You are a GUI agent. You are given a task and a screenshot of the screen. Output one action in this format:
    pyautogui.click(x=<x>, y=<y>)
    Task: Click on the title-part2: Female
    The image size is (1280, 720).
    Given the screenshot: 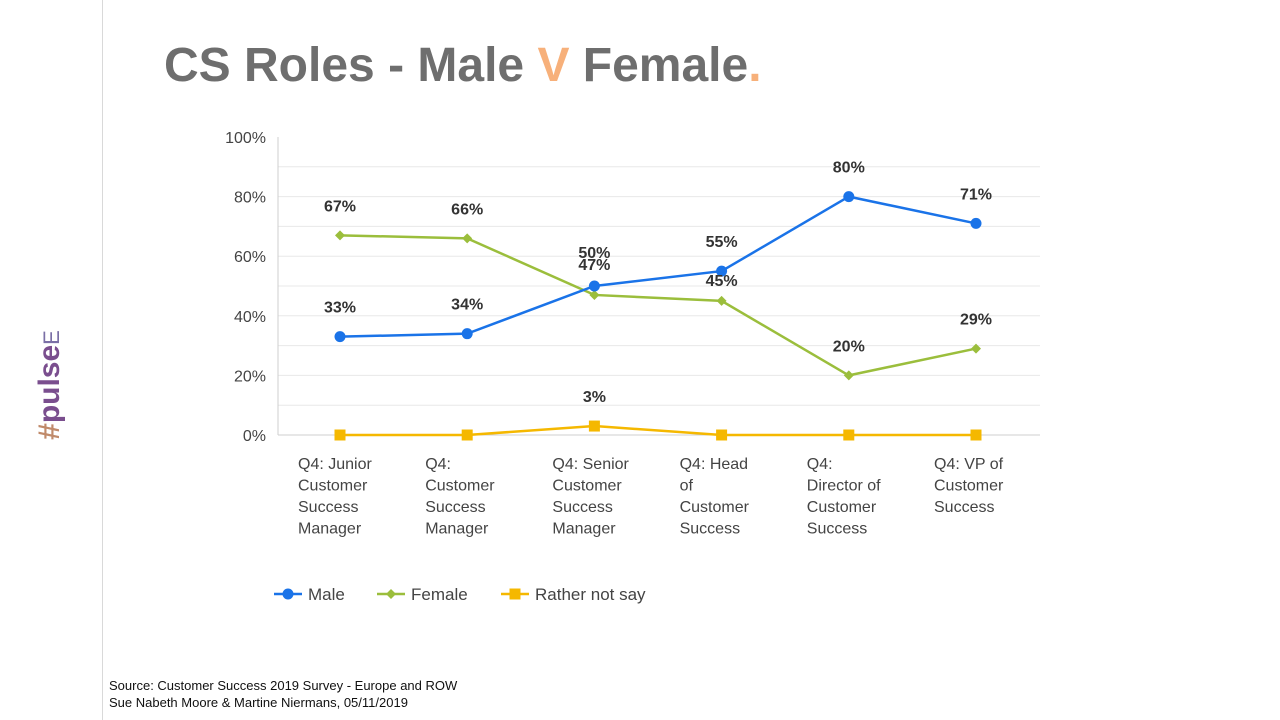 What is the action you would take?
    pyautogui.click(x=659, y=65)
    